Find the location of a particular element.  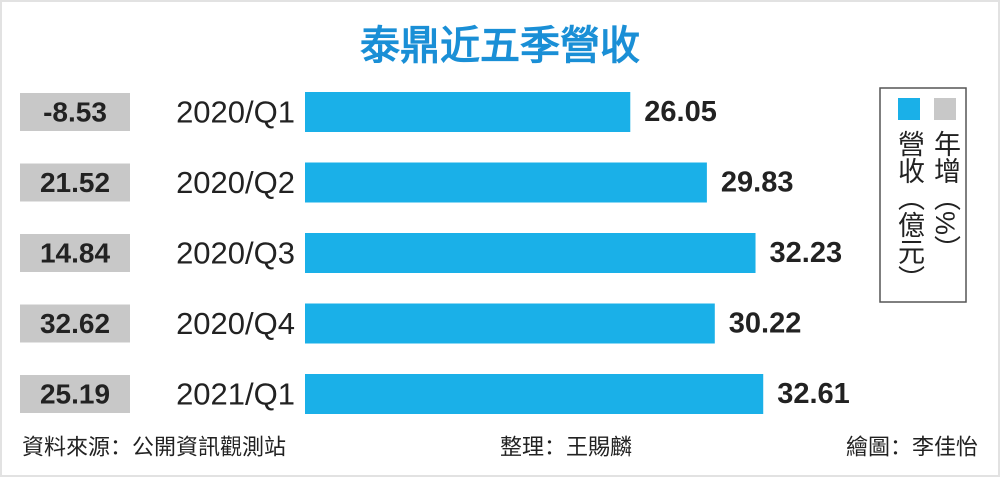

category-label: 2021/Q1 is located at coordinates (235, 394).